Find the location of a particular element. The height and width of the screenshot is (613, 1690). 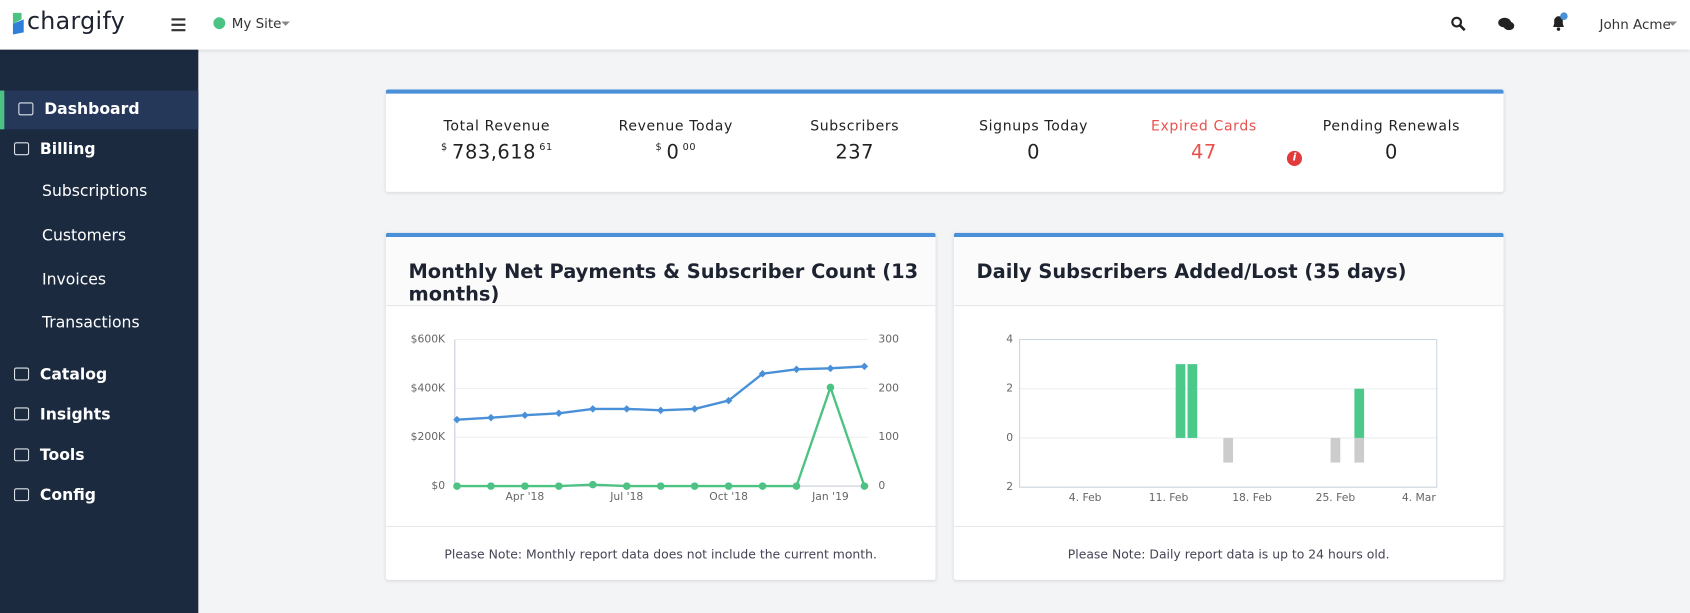

stat-label: Expired Cards is located at coordinates (1203, 126).